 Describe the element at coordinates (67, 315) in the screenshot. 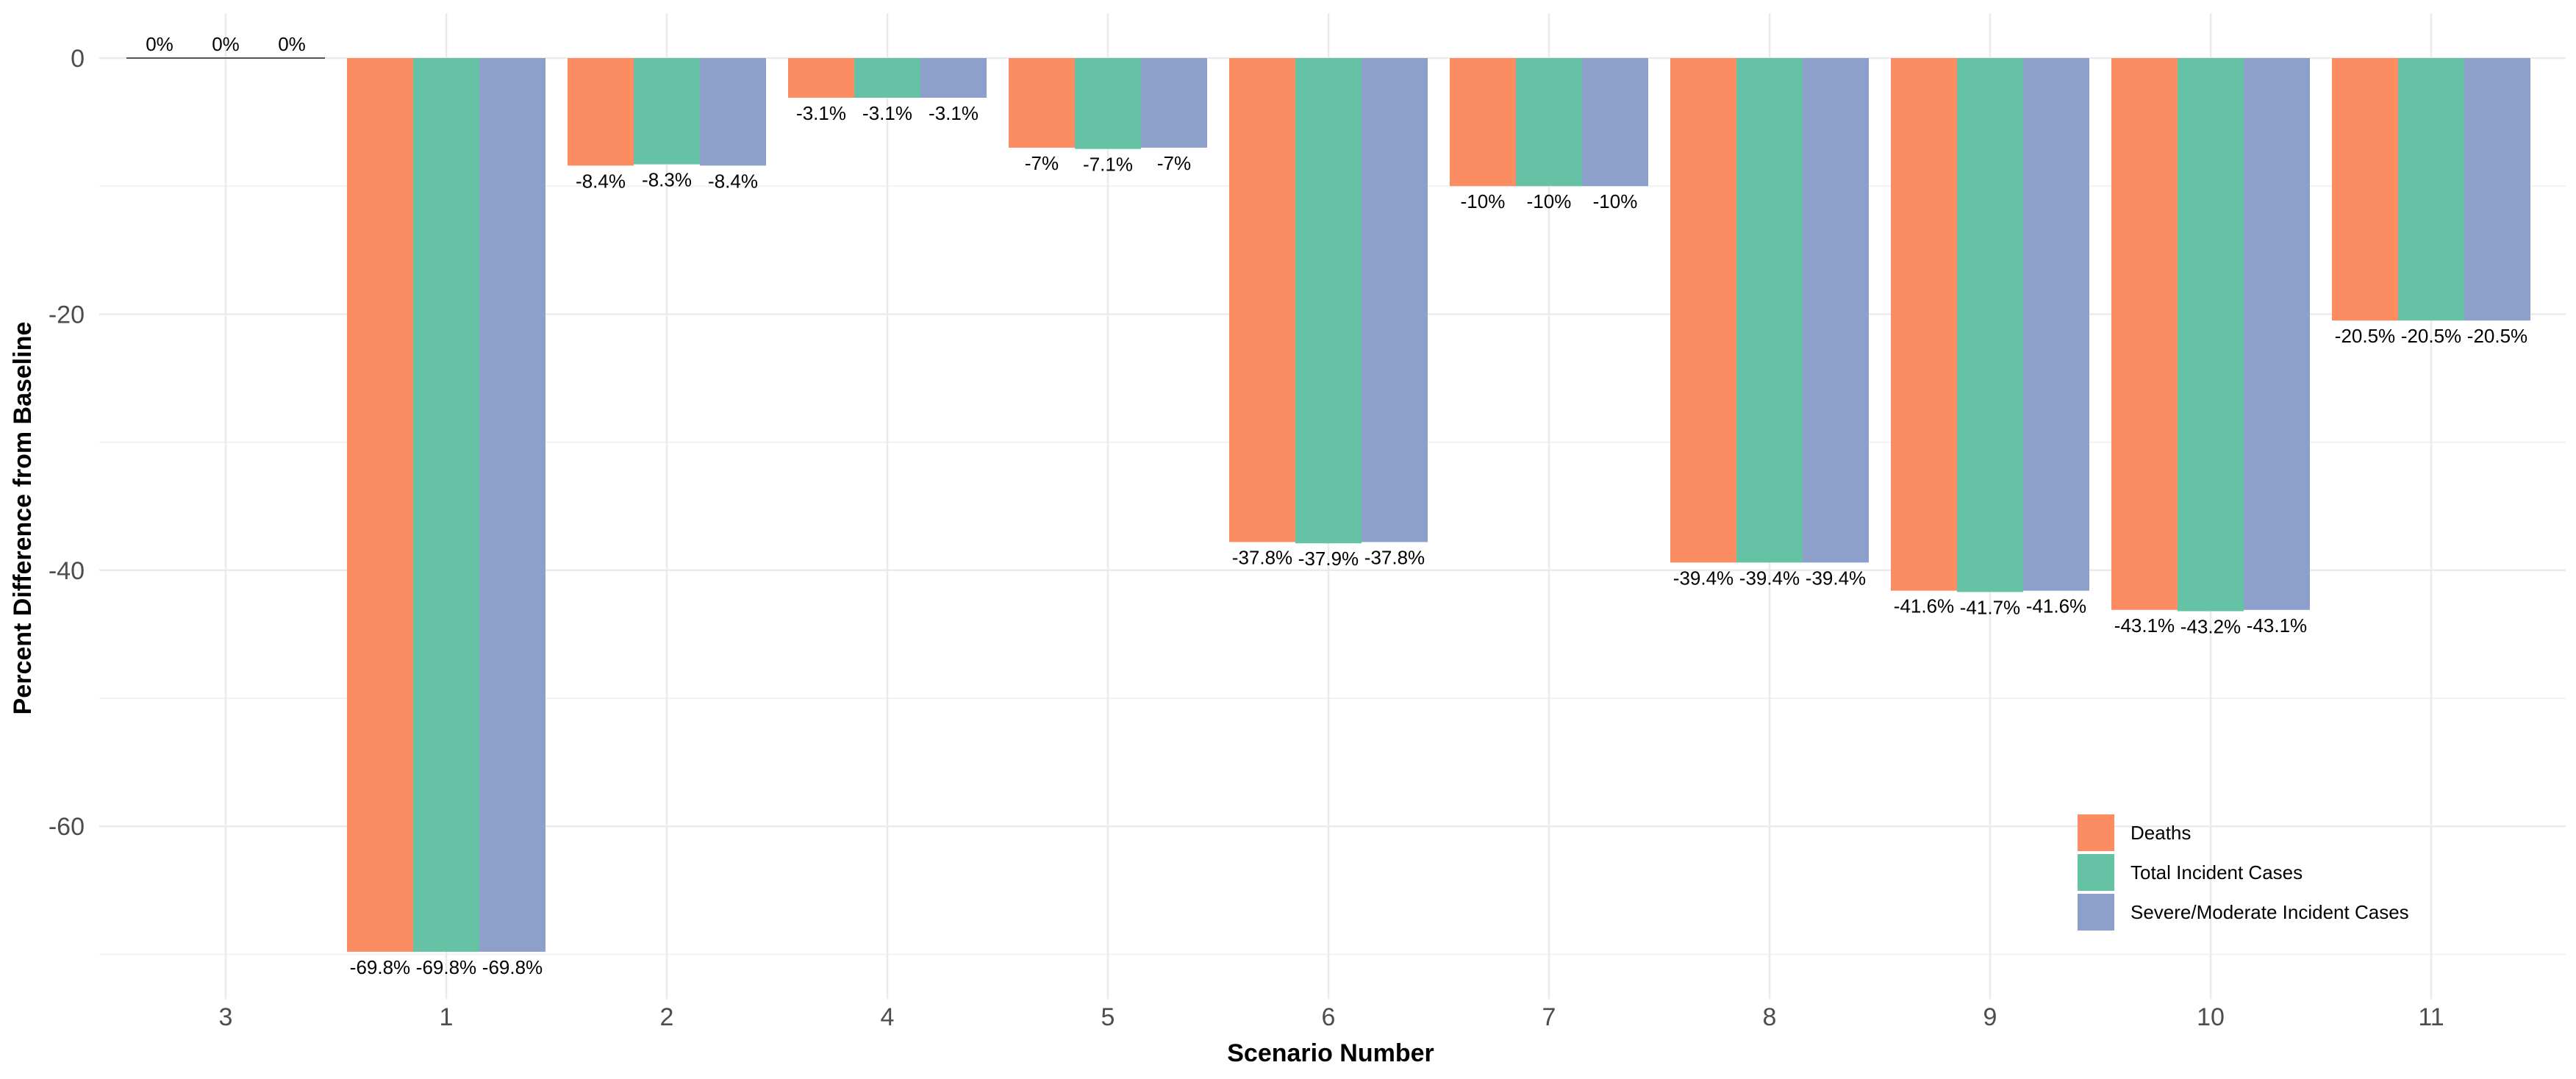

I see `y-tick-label: -20` at that location.